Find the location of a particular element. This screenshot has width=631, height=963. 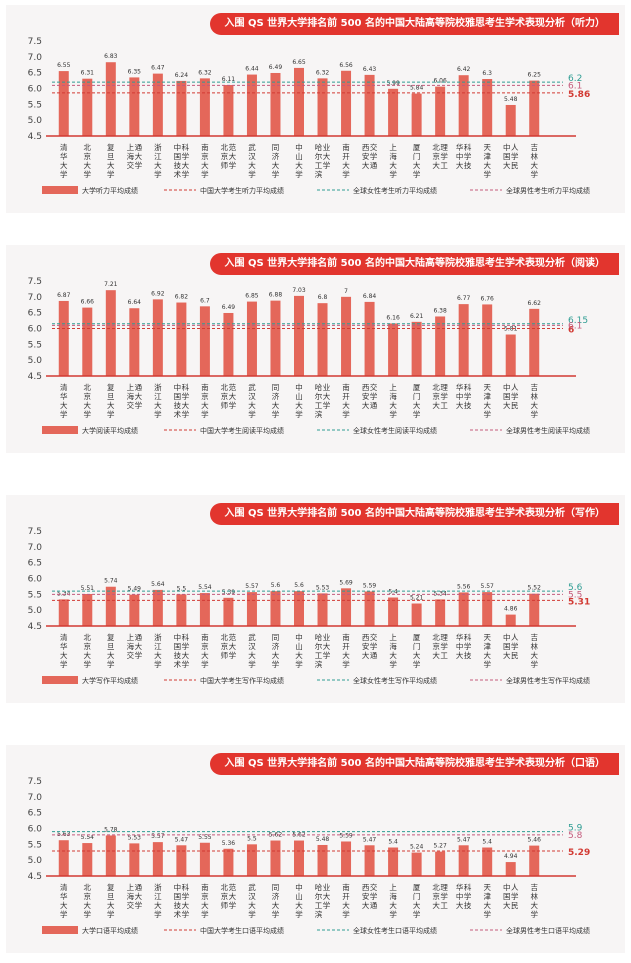

x-tick-char: 京 is located at coordinates (88, 646).